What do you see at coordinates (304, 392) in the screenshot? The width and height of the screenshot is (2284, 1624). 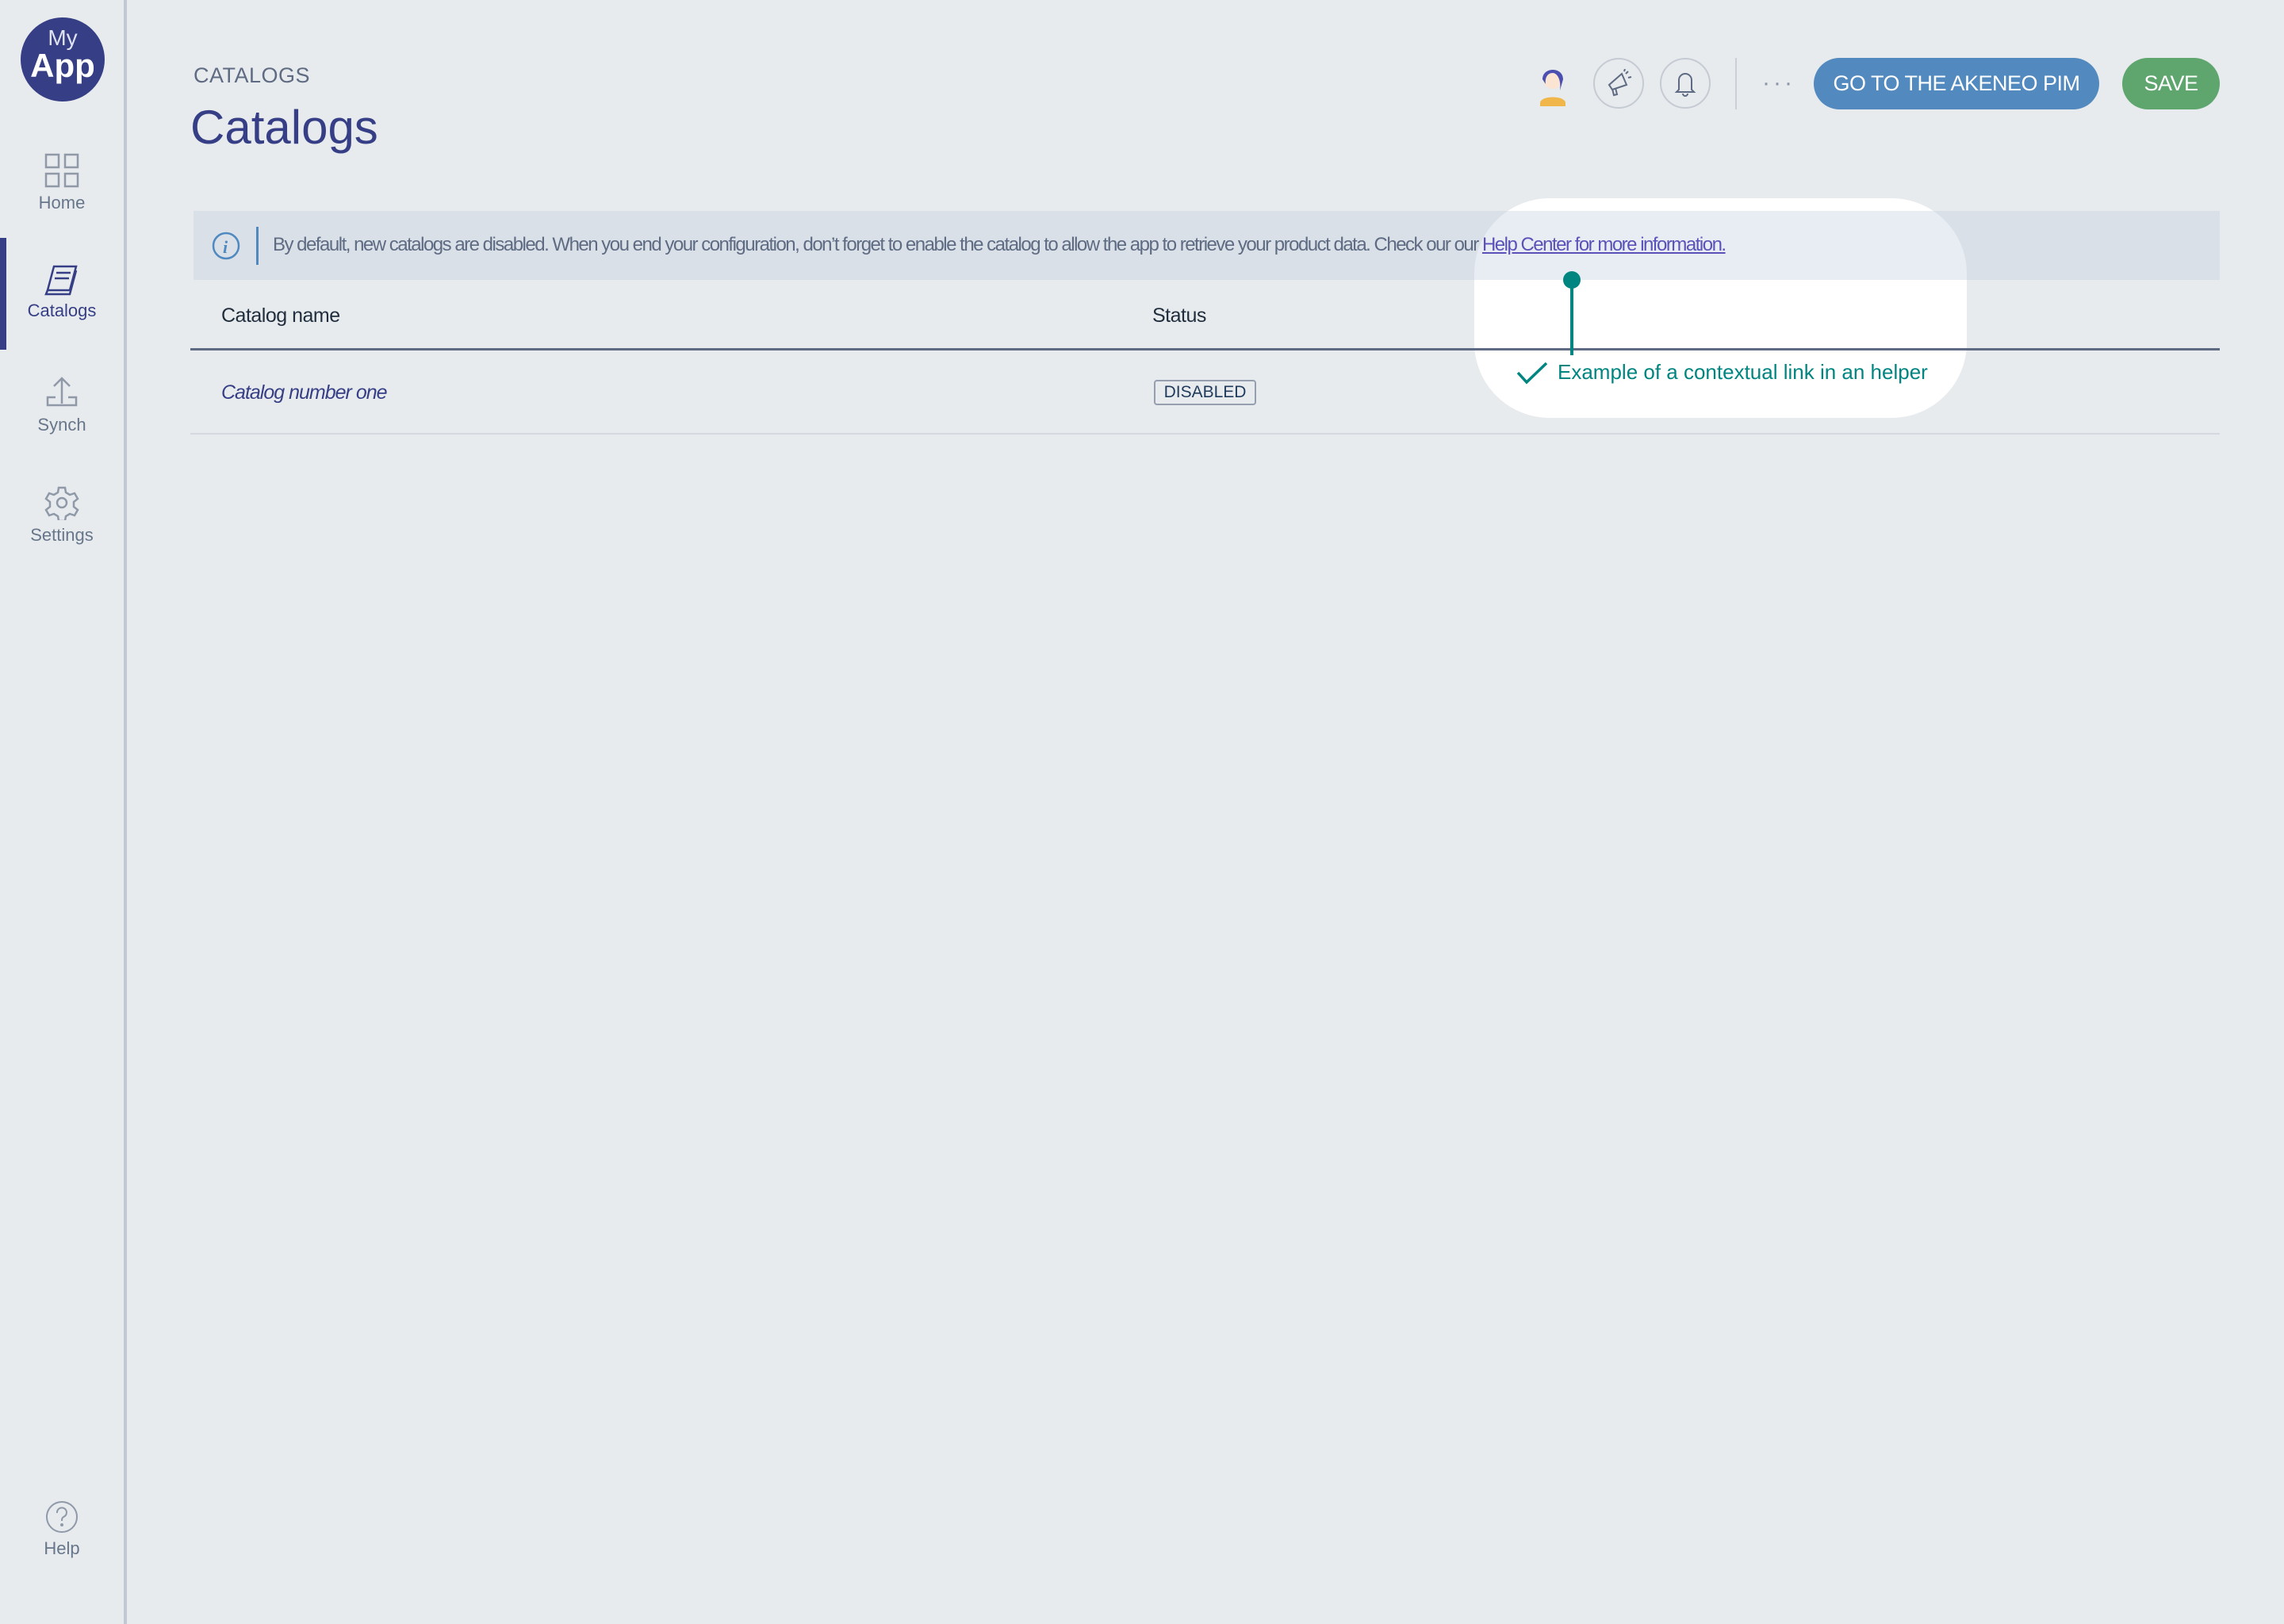 I see `catalog-name-cell: Catalog number one` at bounding box center [304, 392].